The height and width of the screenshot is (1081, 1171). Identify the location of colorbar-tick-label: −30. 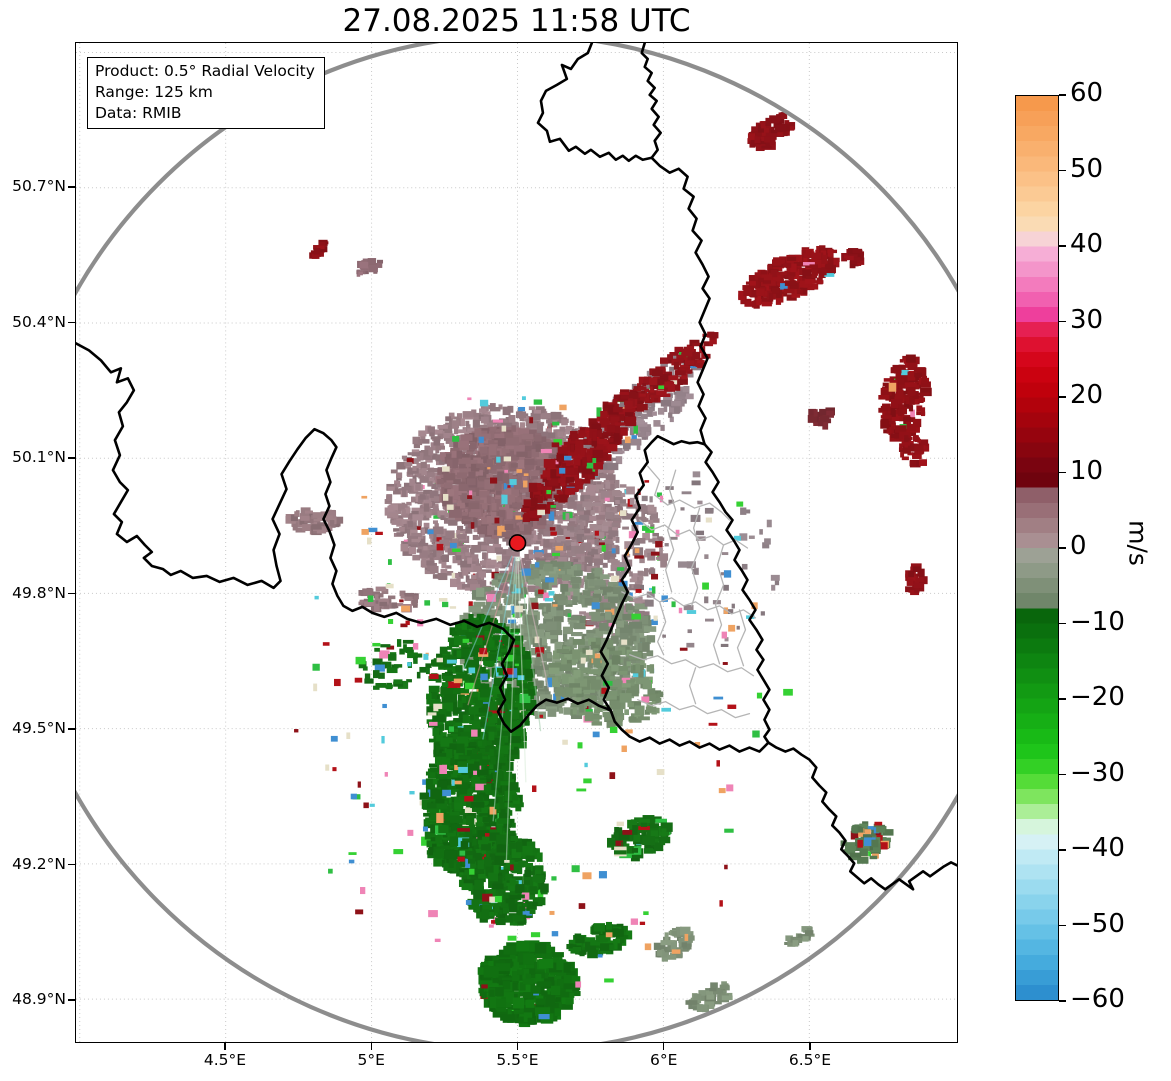
(1097, 772).